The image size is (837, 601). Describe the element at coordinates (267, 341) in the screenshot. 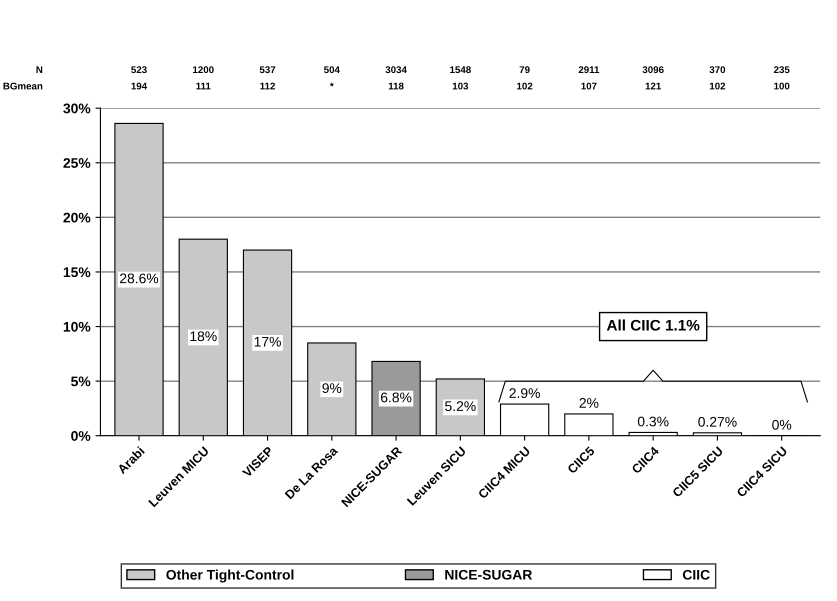

I see `data-label: 17%` at that location.